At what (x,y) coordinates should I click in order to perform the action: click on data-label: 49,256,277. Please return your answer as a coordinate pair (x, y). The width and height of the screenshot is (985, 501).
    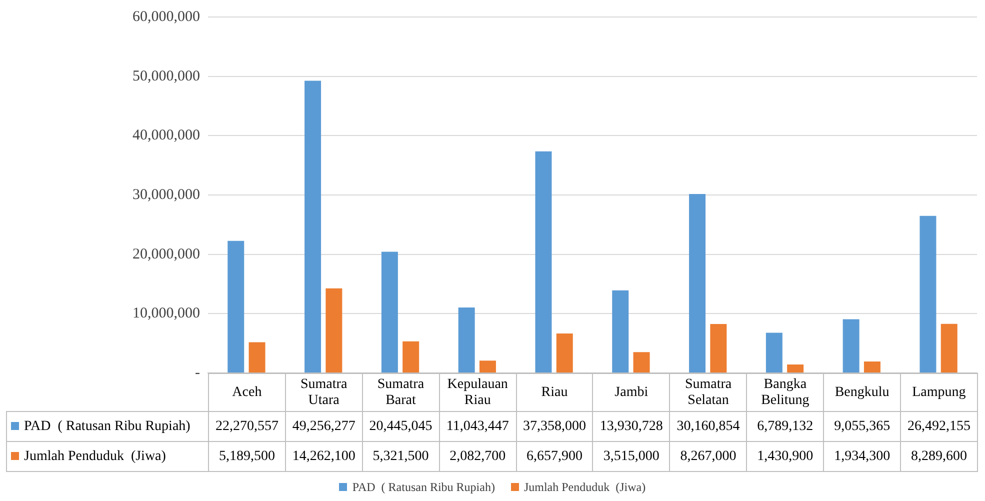
    Looking at the image, I should click on (323, 427).